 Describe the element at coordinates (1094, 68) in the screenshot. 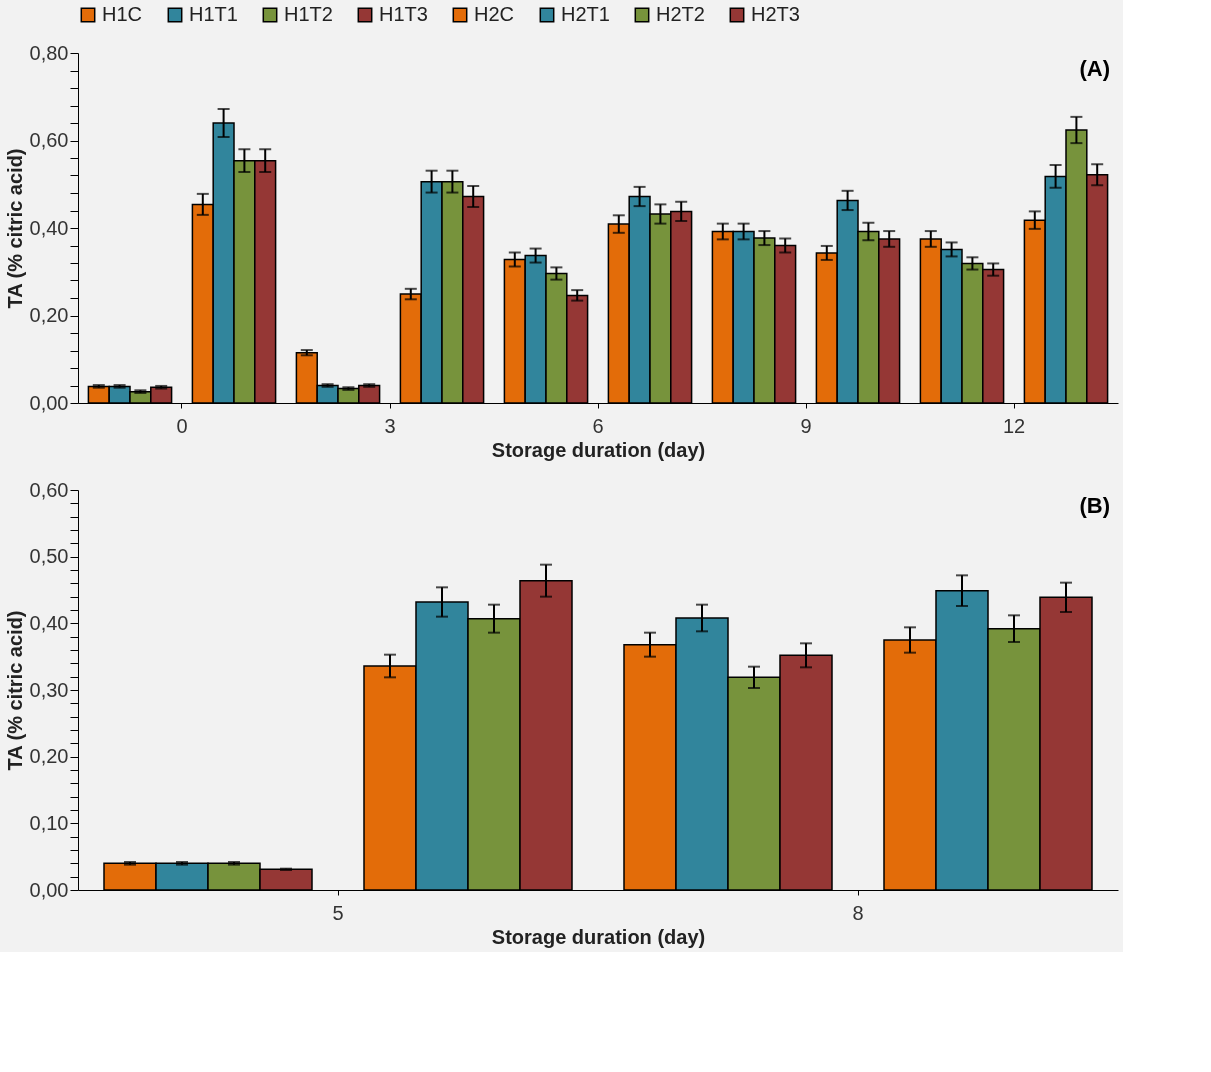

I see `annotation: (A)` at that location.